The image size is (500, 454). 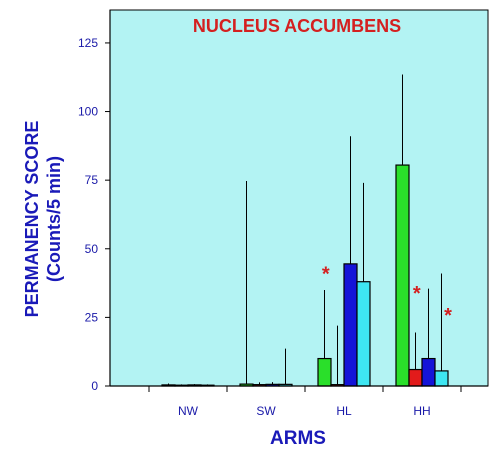 What do you see at coordinates (94, 214) in the screenshot?
I see `y-axis: 0 25 50 75 100 125` at bounding box center [94, 214].